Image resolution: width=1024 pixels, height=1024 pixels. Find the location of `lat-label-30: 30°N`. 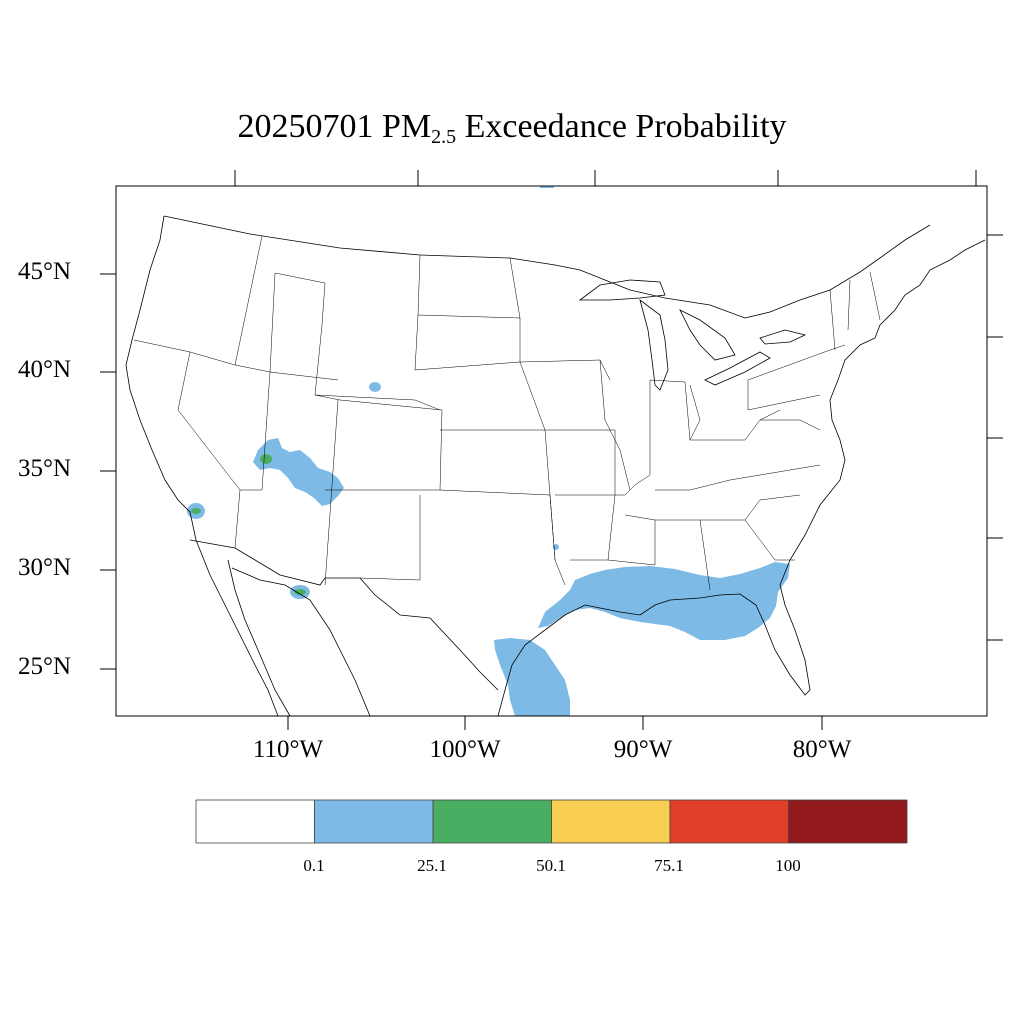

lat-label-30: 30°N is located at coordinates (45, 567).